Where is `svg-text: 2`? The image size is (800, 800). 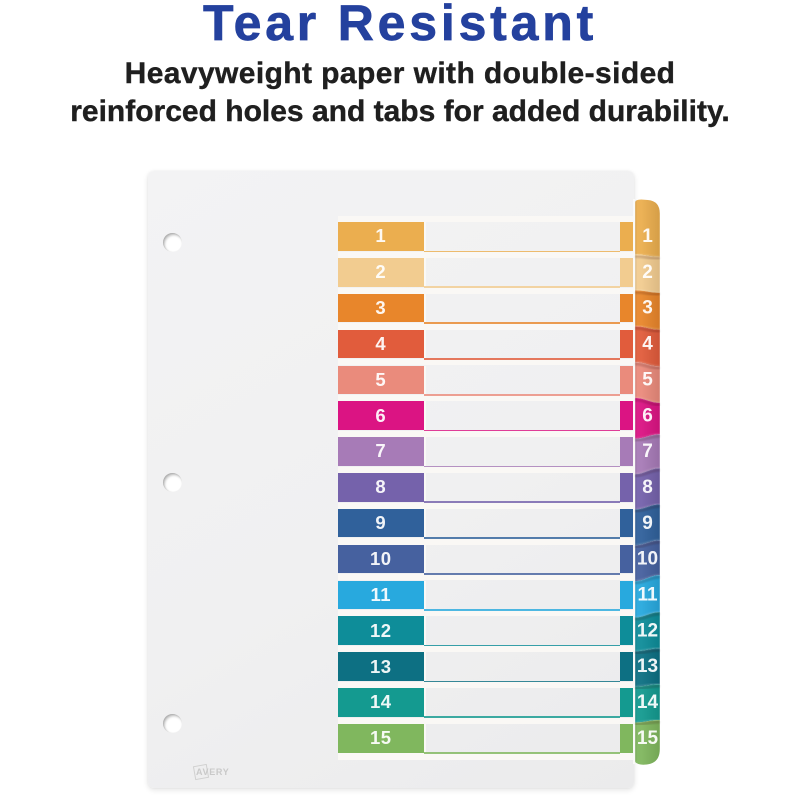 svg-text: 2 is located at coordinates (647, 272).